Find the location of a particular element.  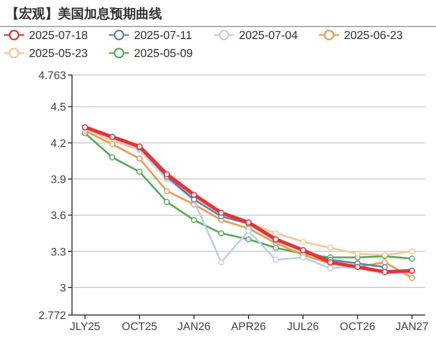

legend-label: 2025-07-18 is located at coordinates (58, 36).